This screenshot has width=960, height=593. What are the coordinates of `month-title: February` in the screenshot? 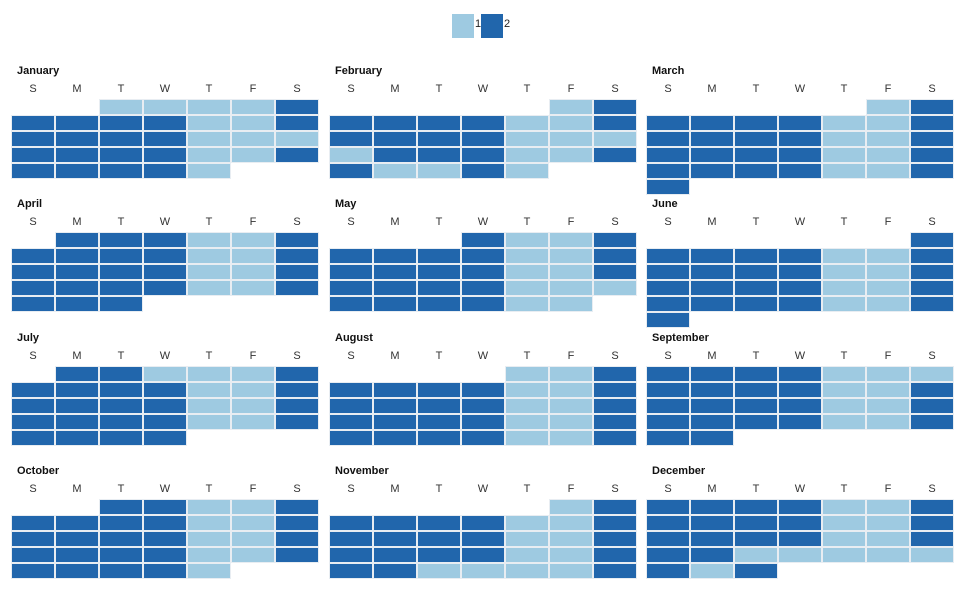 It's located at (359, 71).